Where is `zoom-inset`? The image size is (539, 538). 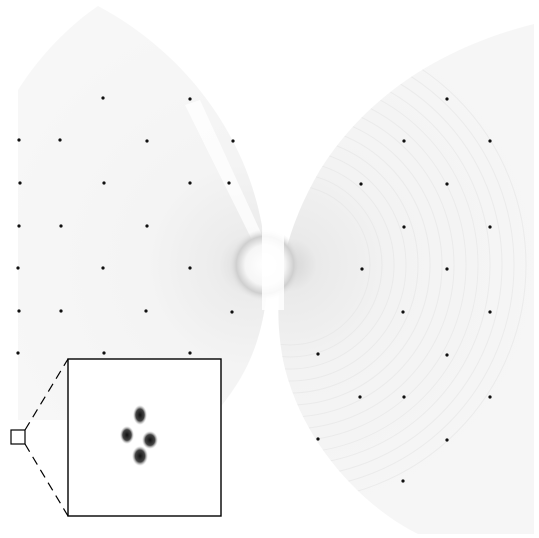
zoom-inset is located at coordinates (116, 437).